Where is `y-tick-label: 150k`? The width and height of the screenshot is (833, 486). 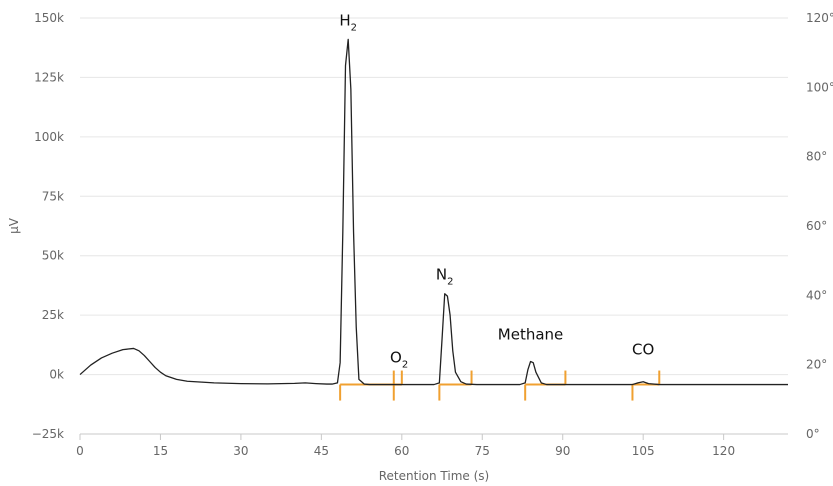
y-tick-label: 150k is located at coordinates (49, 18).